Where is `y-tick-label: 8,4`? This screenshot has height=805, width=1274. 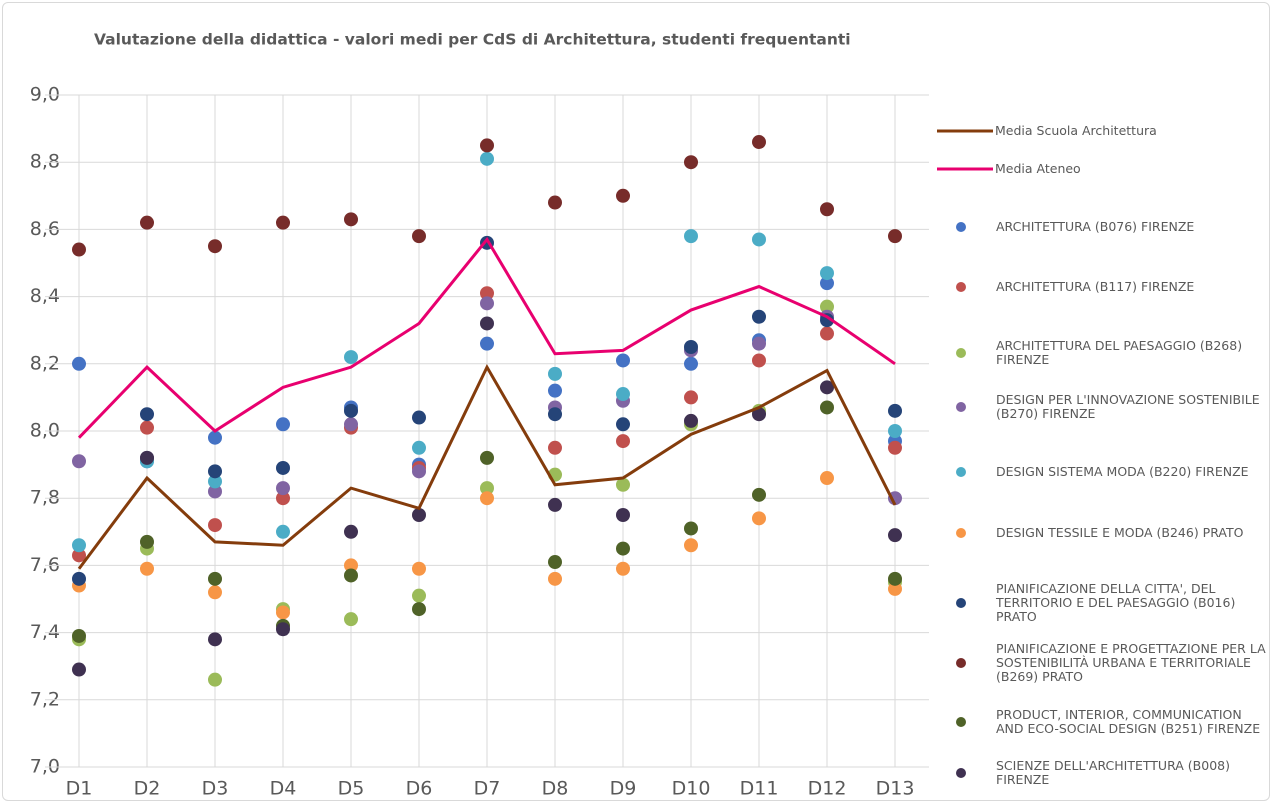 y-tick-label: 8,4 is located at coordinates (45, 296).